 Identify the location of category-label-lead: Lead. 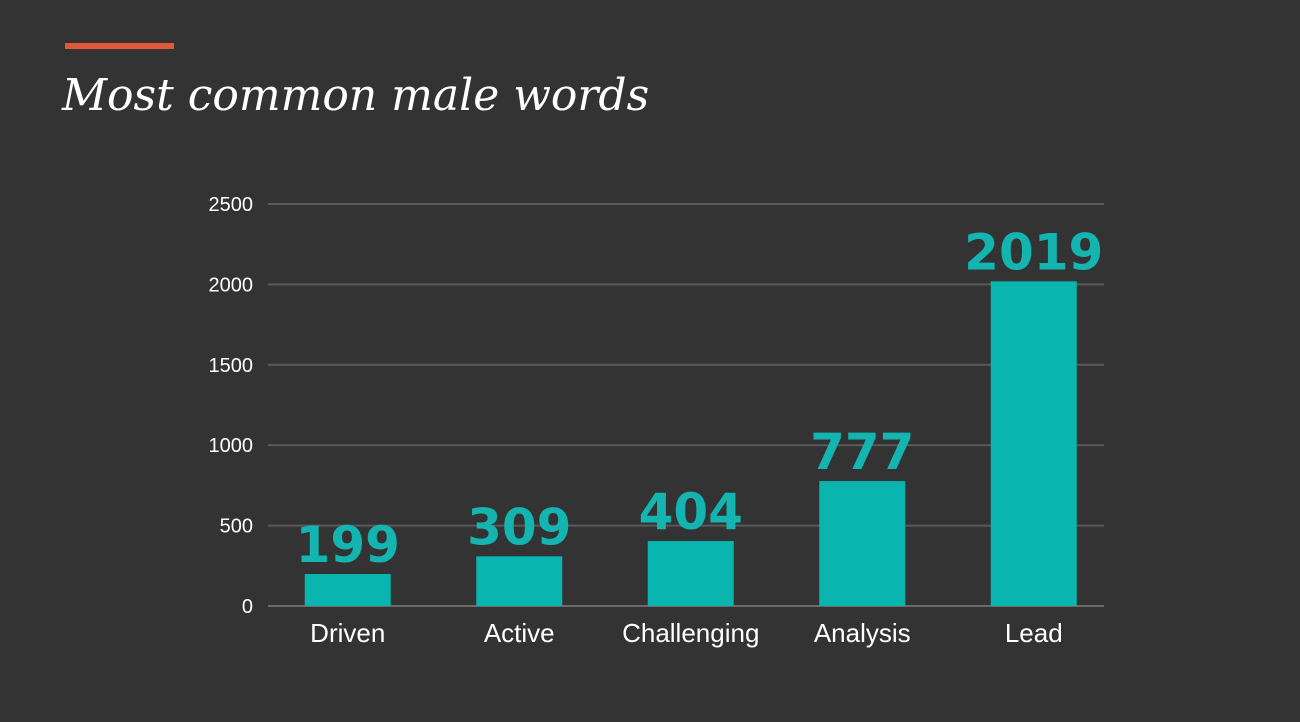
(1034, 633).